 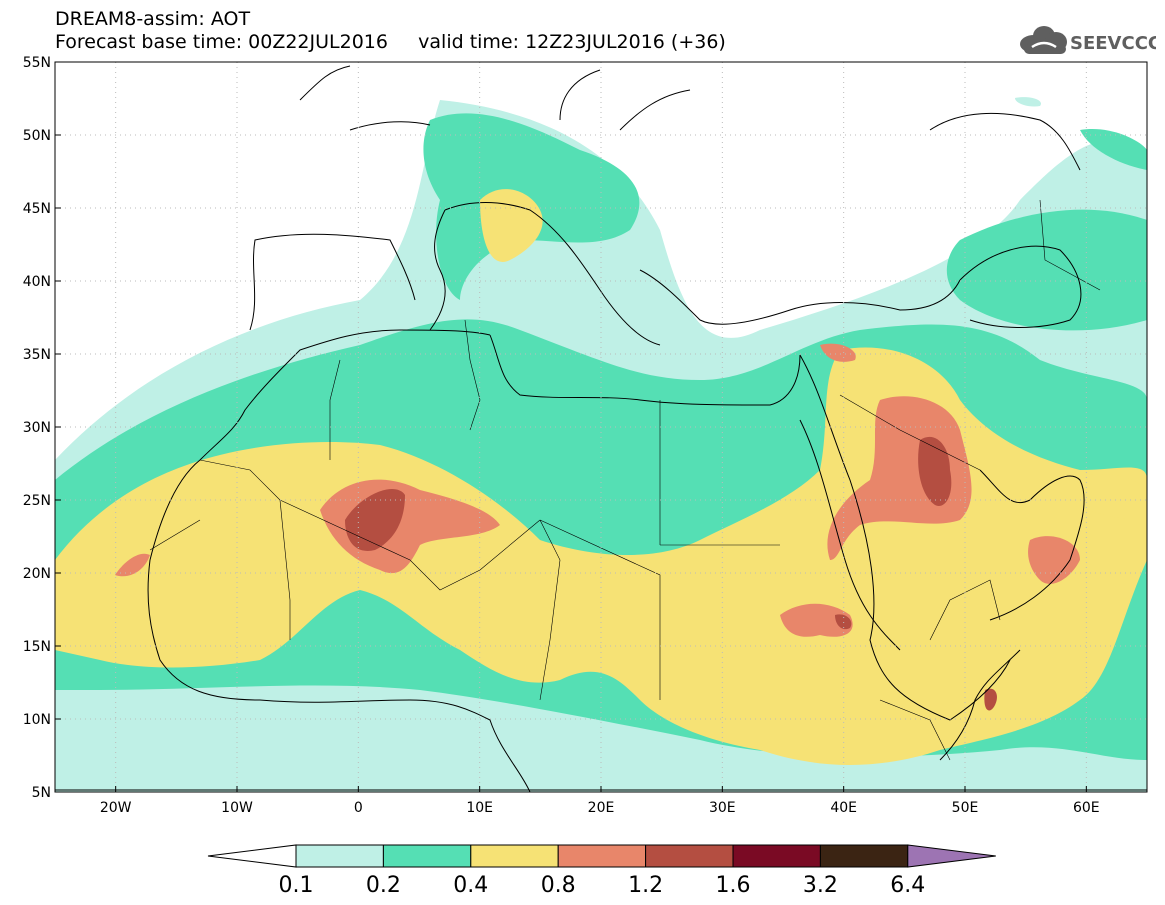 I want to click on map-title: DREAM8-assim: AOT, so click(x=153, y=19).